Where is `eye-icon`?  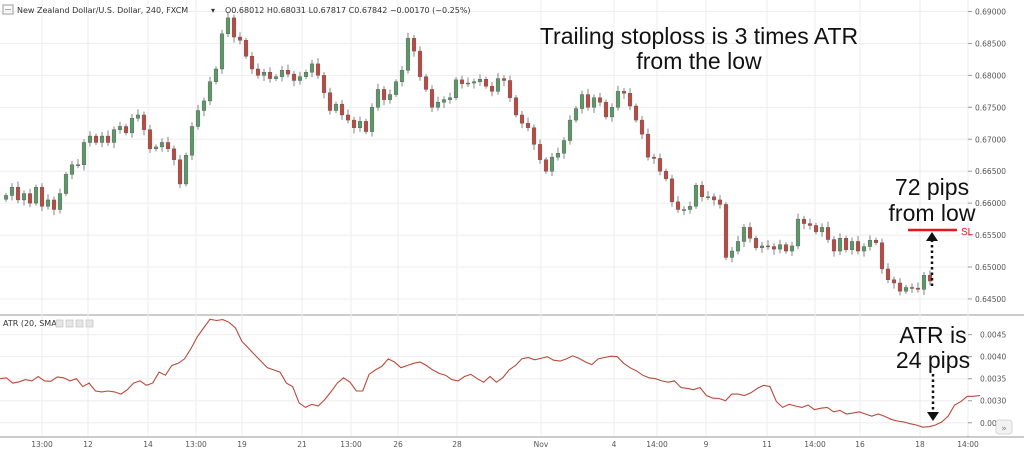
eye-icon is located at coordinates (59, 323).